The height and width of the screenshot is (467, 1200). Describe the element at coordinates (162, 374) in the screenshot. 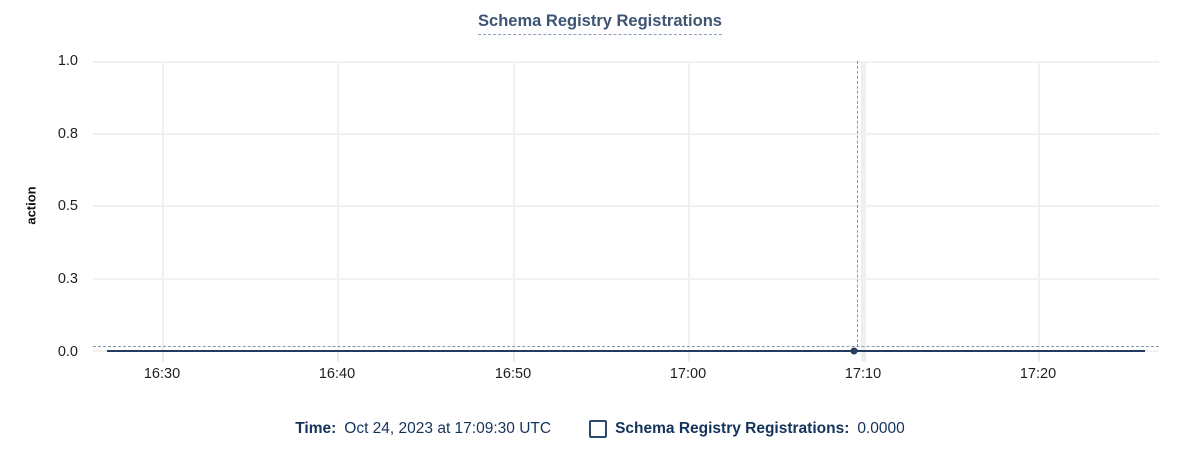

I see `x-tick-label: 16:30` at that location.